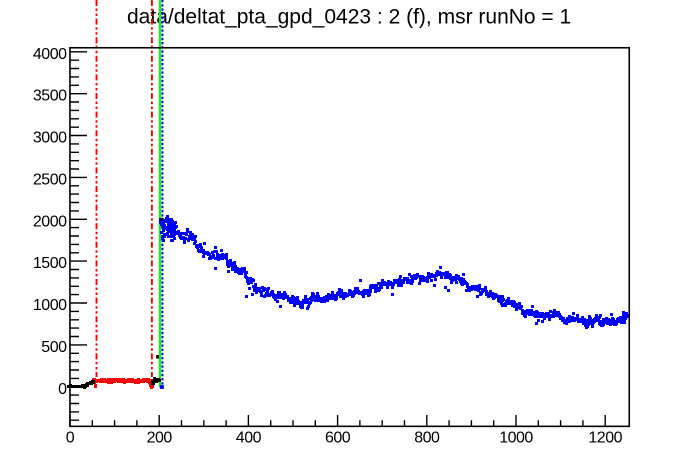 The width and height of the screenshot is (698, 474). What do you see at coordinates (50, 54) in the screenshot?
I see `svg-text: 4000` at bounding box center [50, 54].